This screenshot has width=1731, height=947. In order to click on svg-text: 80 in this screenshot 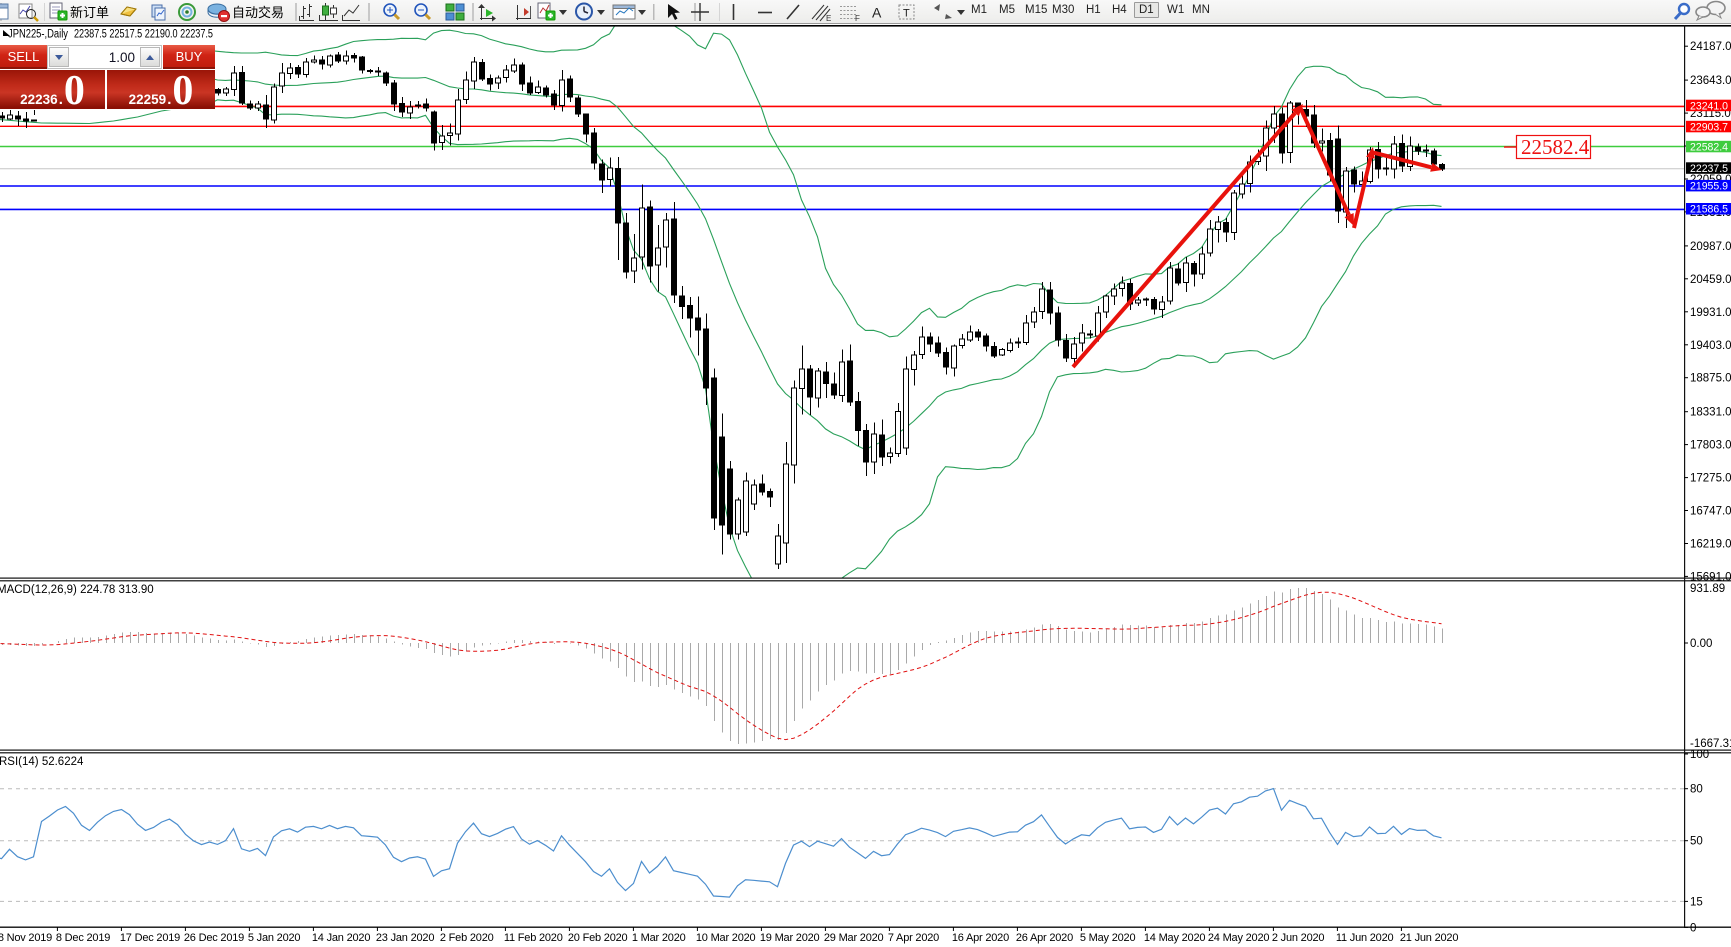, I will do `click(1696, 790)`.